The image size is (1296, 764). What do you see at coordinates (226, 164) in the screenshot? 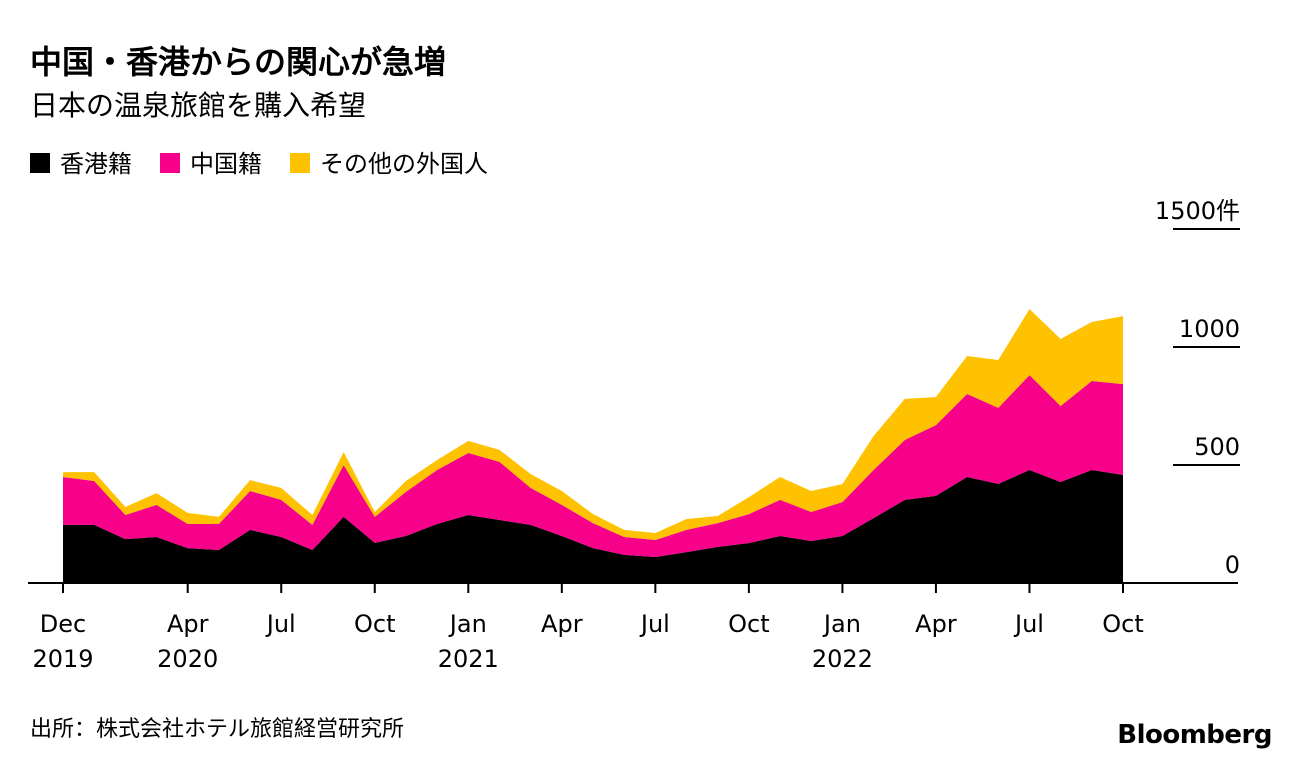
I see `legend-label: 中国籍` at bounding box center [226, 164].